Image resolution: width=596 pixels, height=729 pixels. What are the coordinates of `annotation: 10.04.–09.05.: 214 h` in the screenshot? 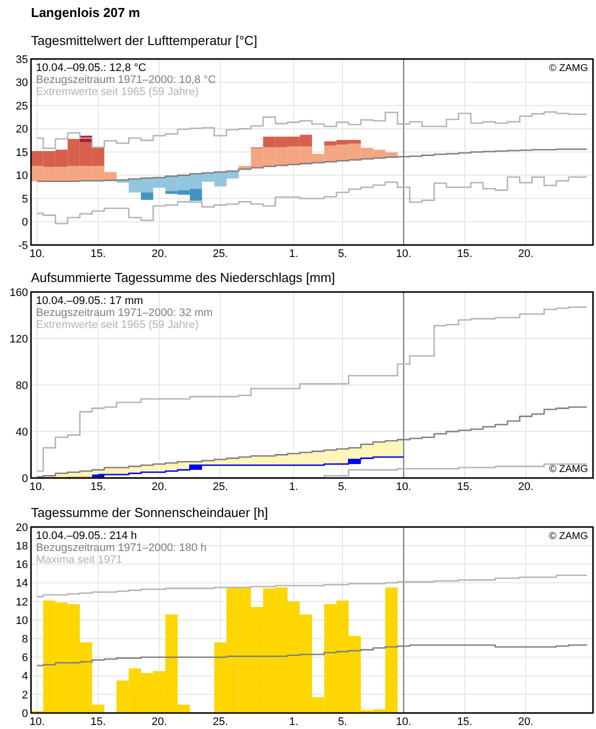 It's located at (86, 536).